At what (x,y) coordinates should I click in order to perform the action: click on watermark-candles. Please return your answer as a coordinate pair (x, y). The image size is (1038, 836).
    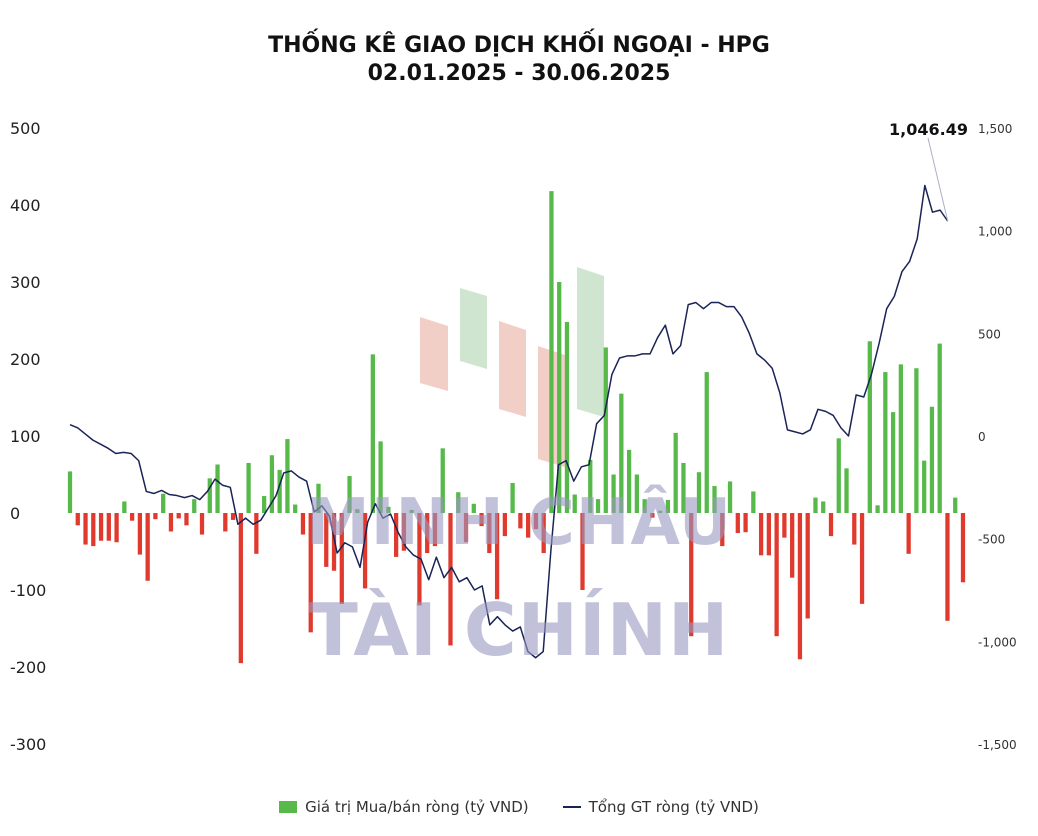
    Looking at the image, I should click on (512, 367).